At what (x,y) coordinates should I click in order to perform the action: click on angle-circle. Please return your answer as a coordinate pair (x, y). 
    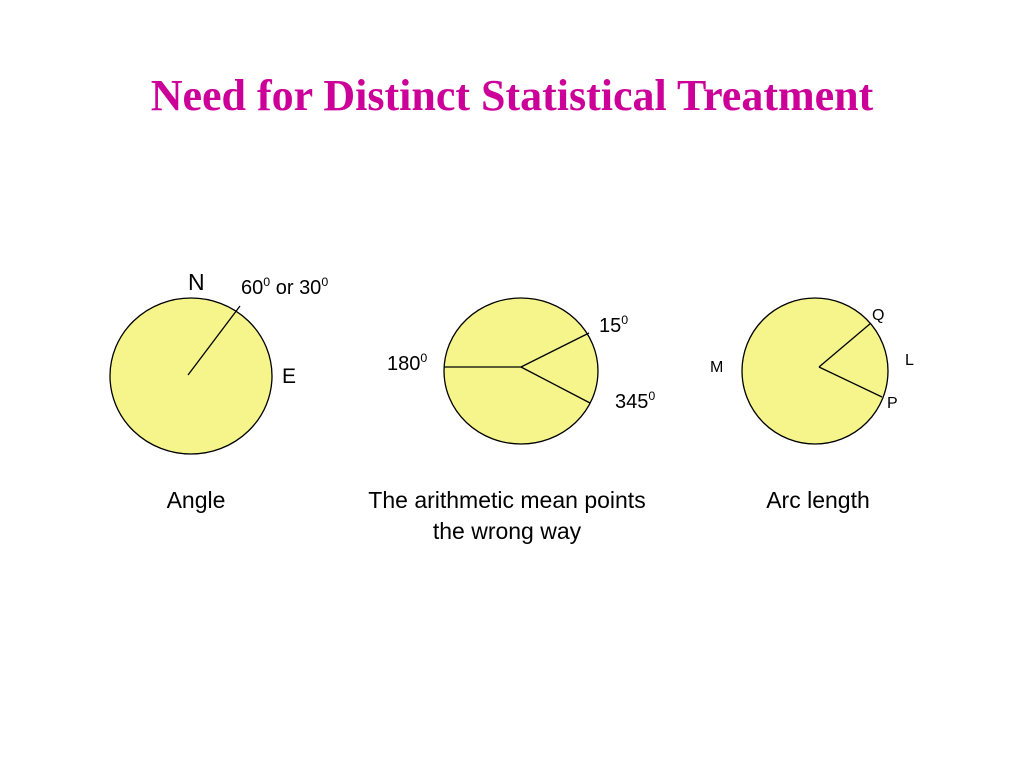
    Looking at the image, I should click on (191, 376).